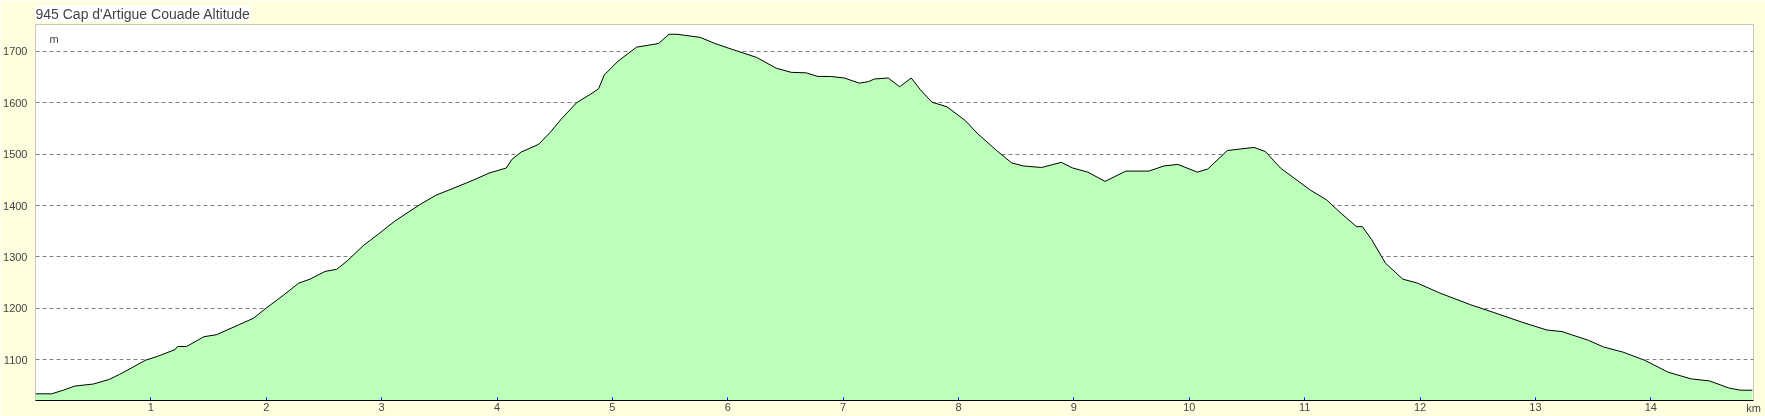 Image resolution: width=1765 pixels, height=416 pixels. Describe the element at coordinates (143, 13) in the screenshot. I see `chart-title: 945 Cap d'Artigue Couade Altitude` at that location.